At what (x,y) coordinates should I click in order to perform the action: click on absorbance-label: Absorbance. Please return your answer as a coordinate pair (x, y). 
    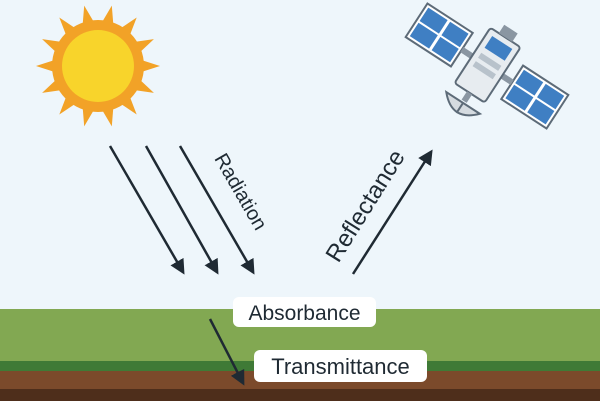
    Looking at the image, I should click on (304, 313).